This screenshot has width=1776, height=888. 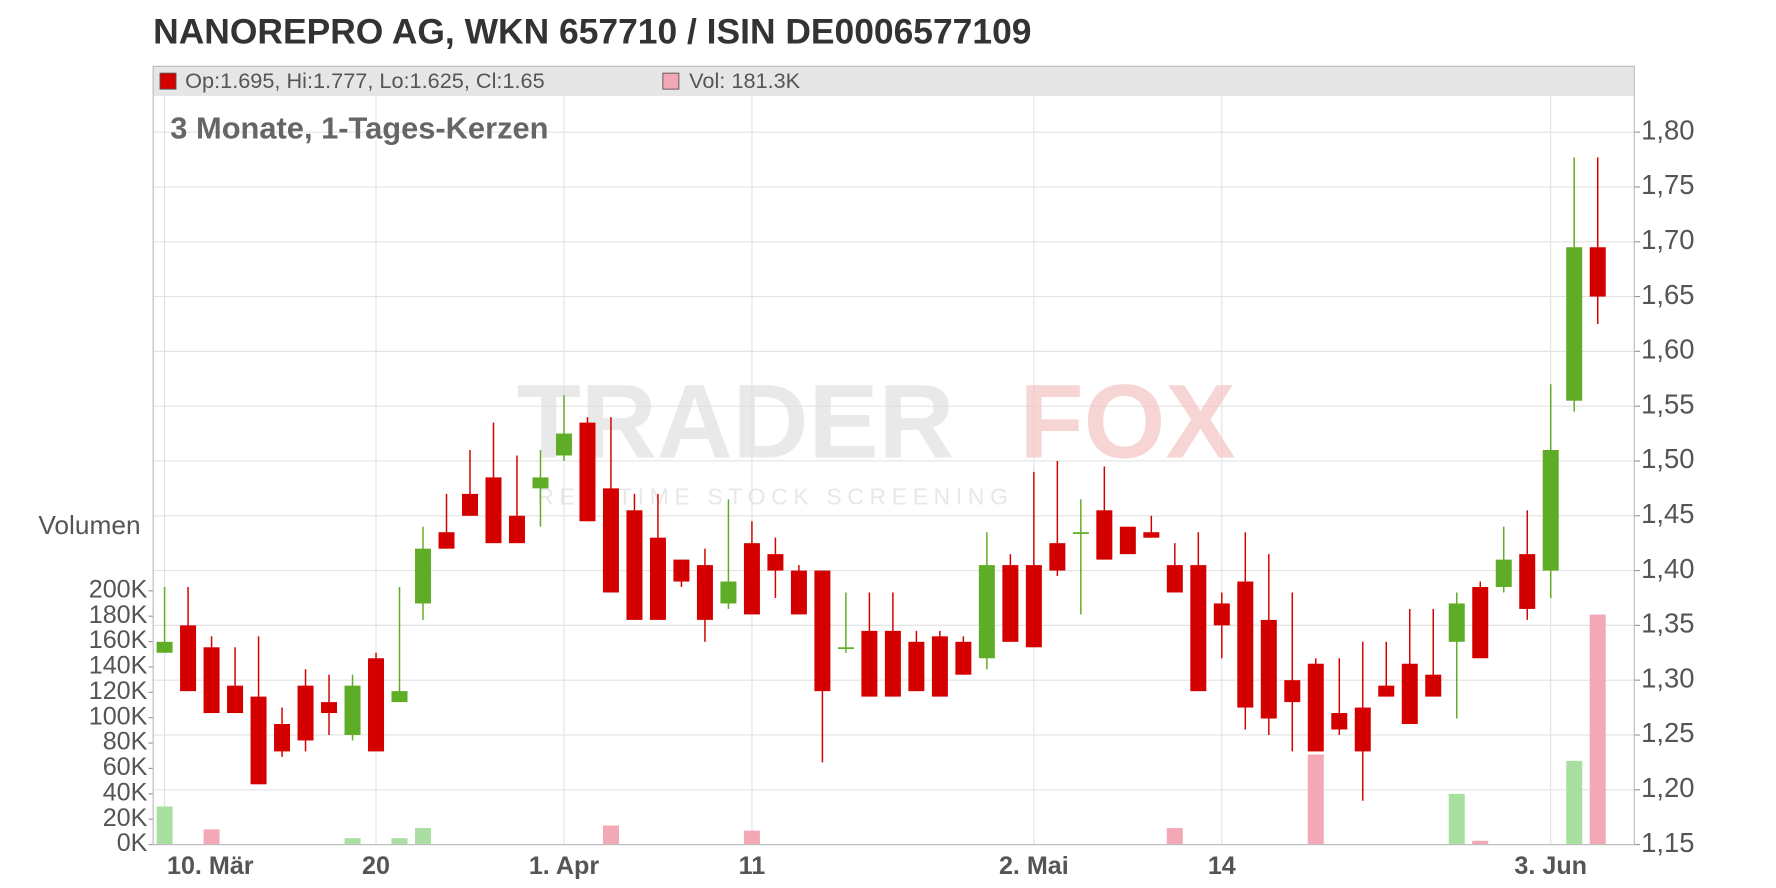 What do you see at coordinates (1667, 677) in the screenshot?
I see `y-tick-label: 1,30` at bounding box center [1667, 677].